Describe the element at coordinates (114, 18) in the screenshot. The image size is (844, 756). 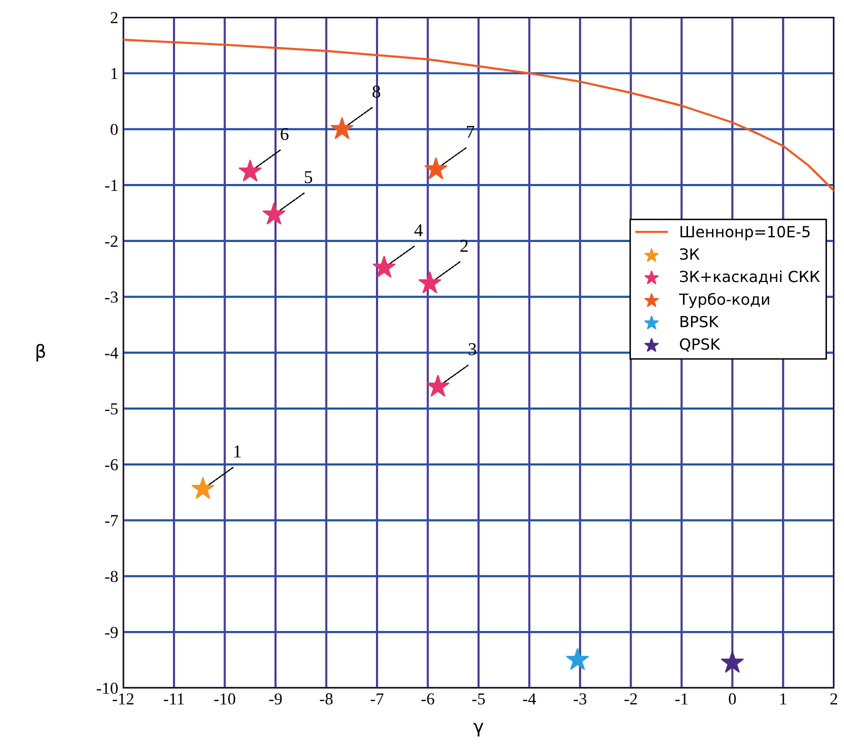
I see `y-tick-label: 2` at that location.